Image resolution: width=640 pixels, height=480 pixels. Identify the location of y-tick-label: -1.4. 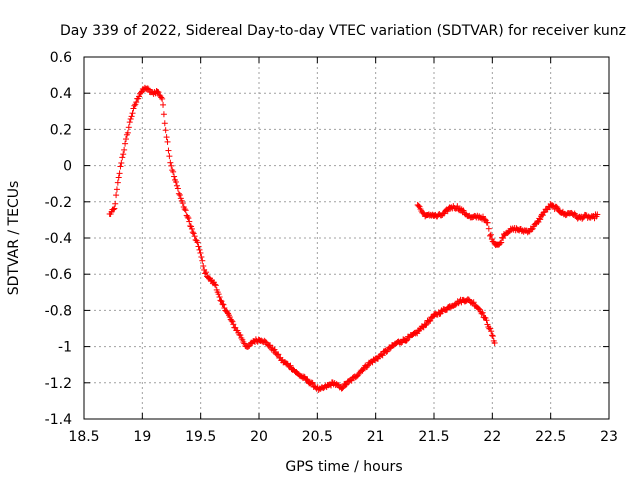
(58, 420).